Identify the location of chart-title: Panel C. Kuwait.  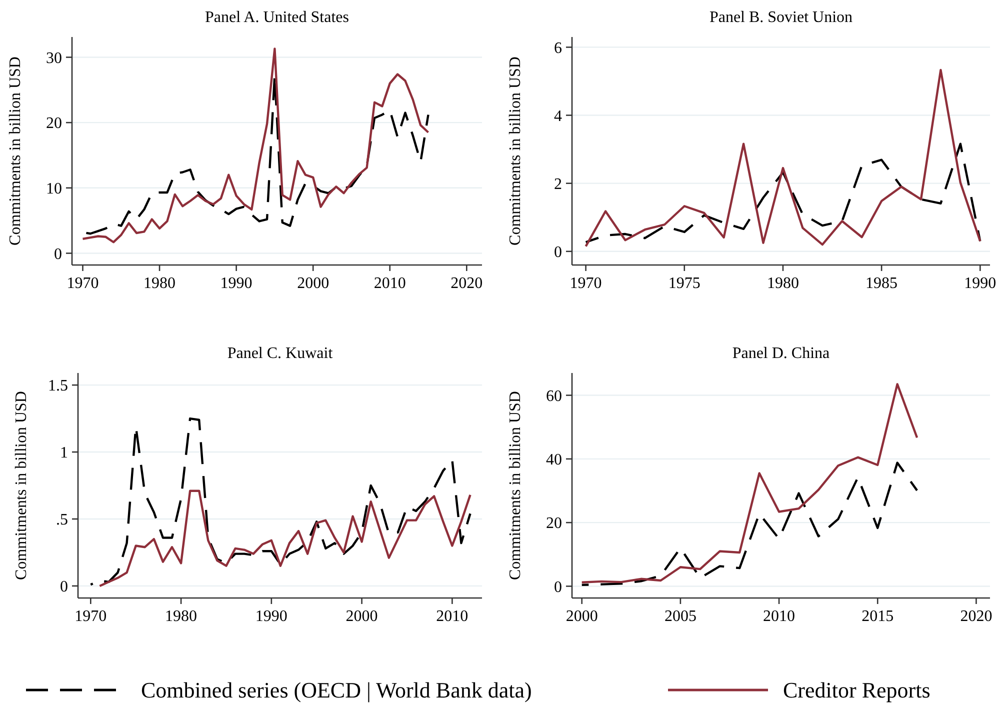
(280, 353).